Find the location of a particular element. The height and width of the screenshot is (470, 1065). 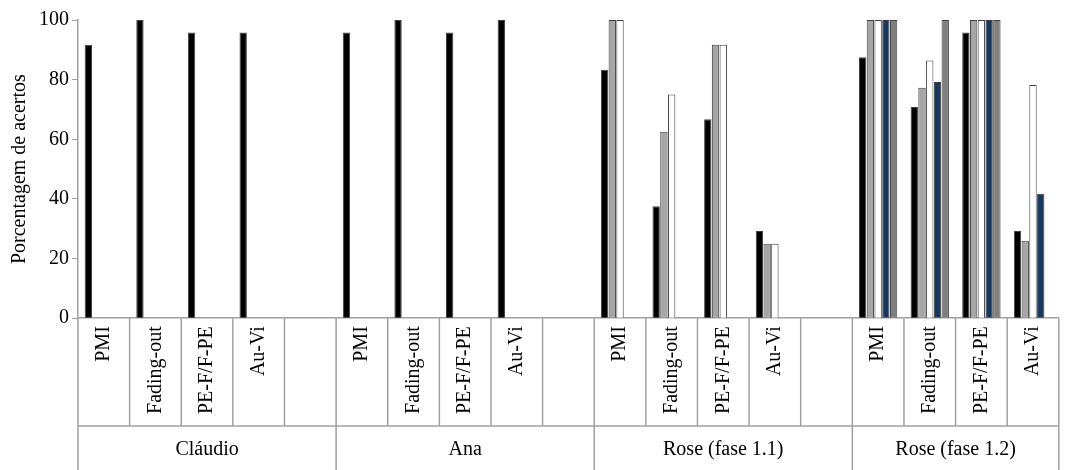

text: Rose (fase 1.2) is located at coordinates (955, 449).